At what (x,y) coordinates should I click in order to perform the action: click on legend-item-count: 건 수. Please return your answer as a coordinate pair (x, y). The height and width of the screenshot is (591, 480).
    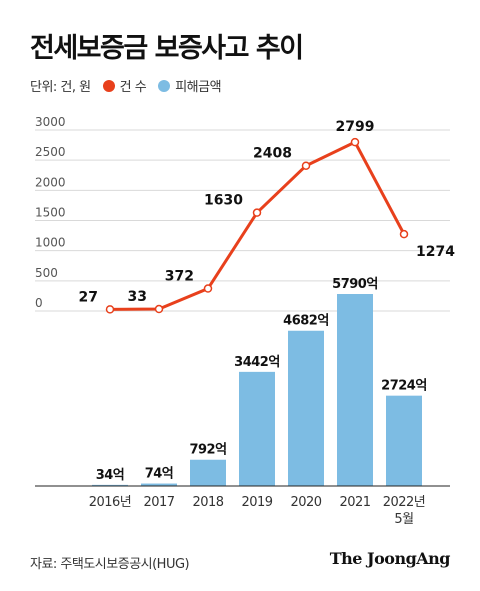
    Looking at the image, I should click on (124, 85).